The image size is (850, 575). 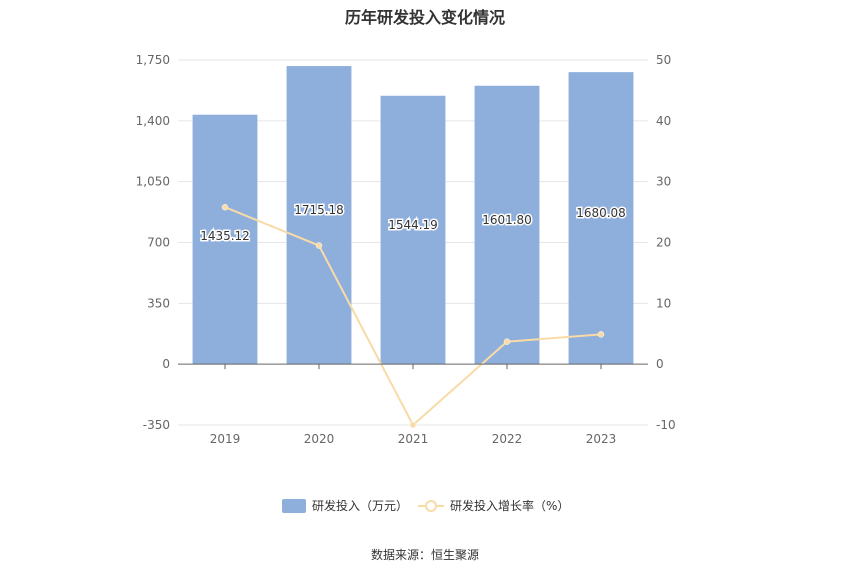 I want to click on left-tick-label: -350, so click(x=156, y=425).